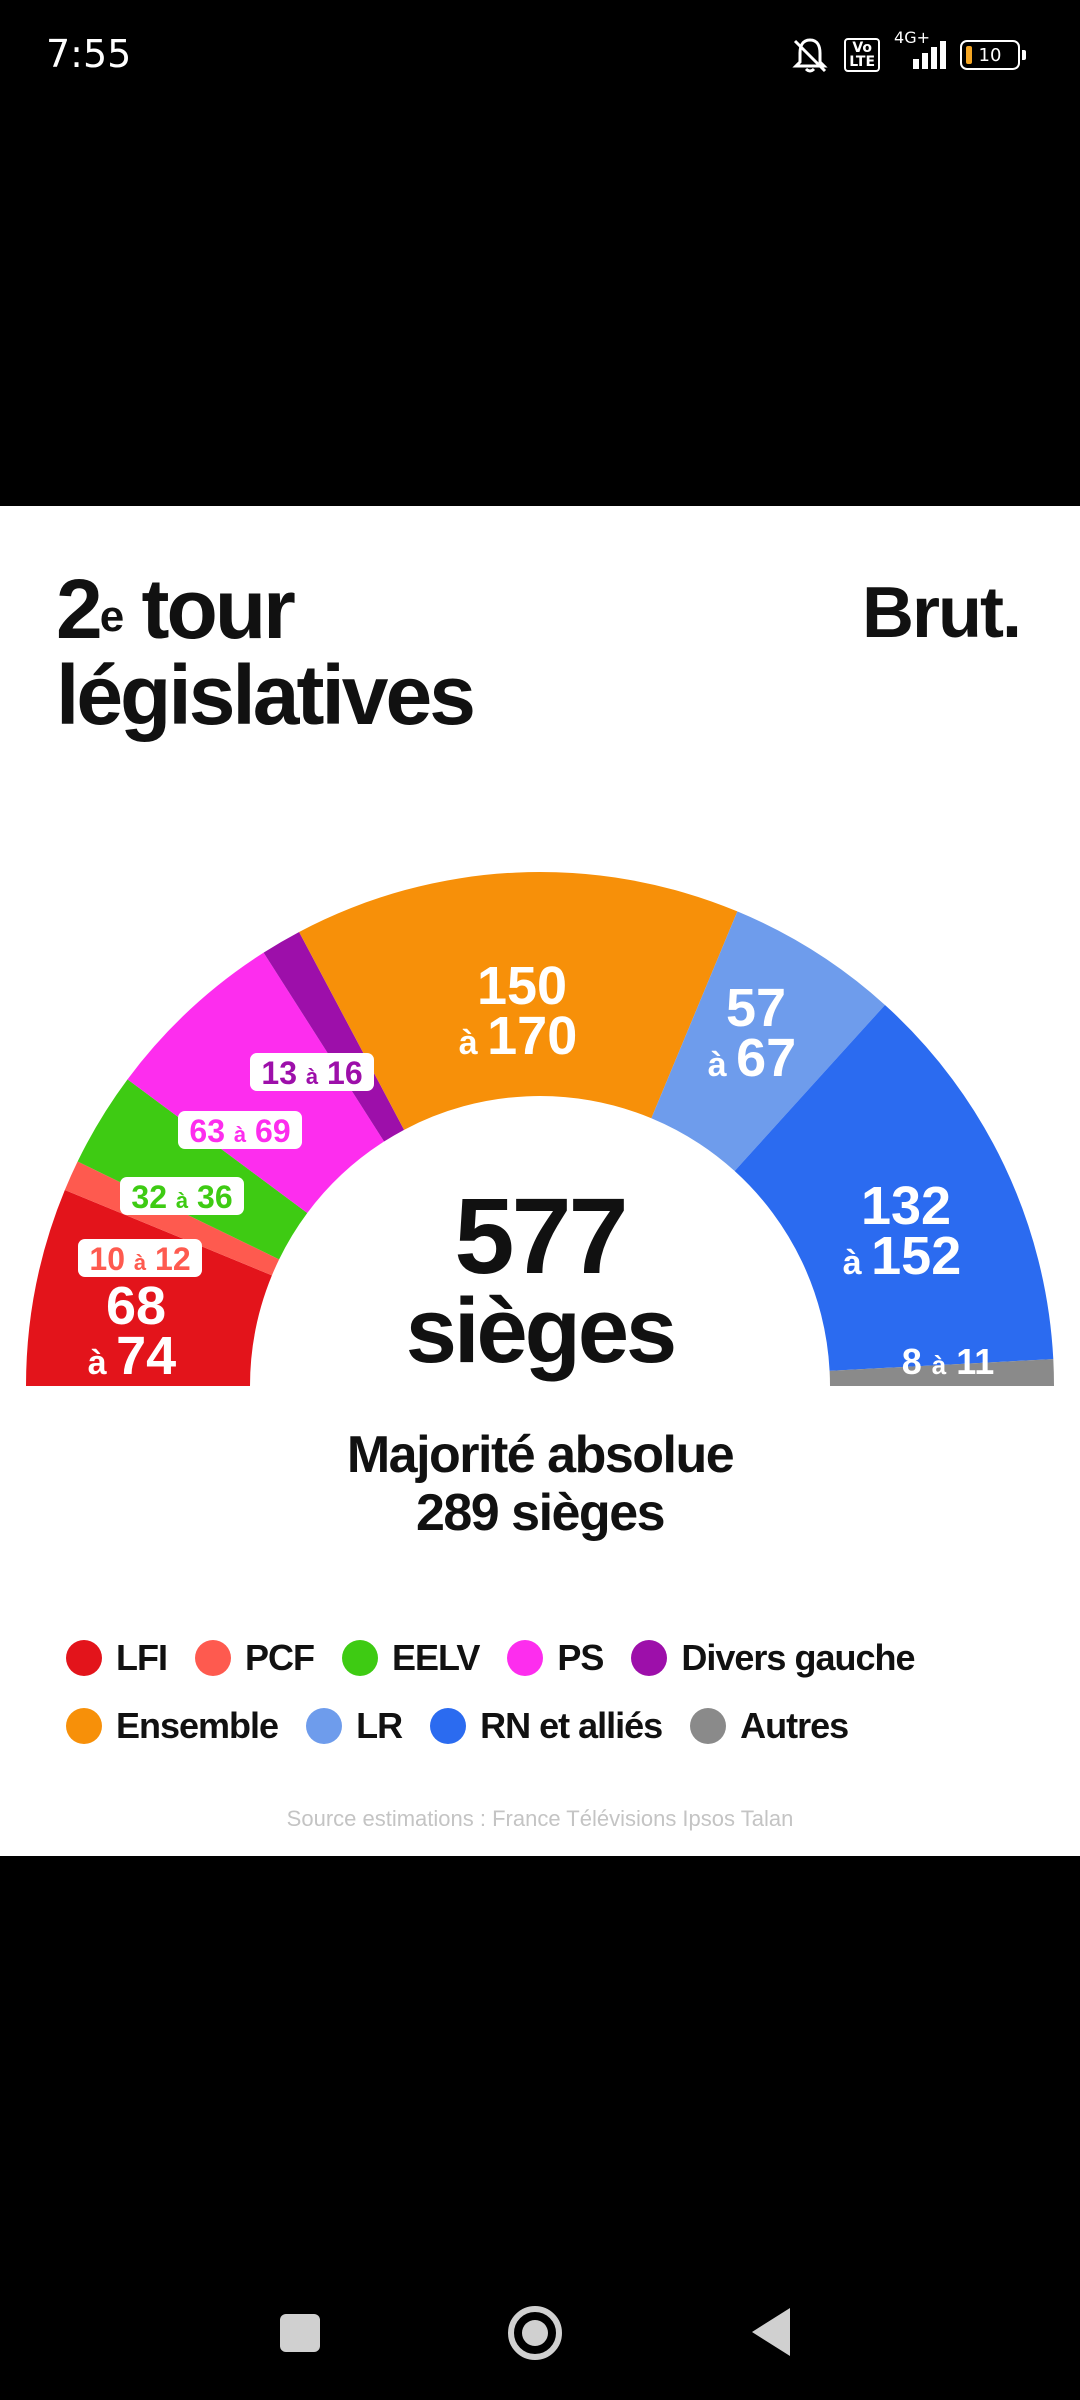 The image size is (1080, 2400). Describe the element at coordinates (541, 1235) in the screenshot. I see `total-seats-number: 577` at that location.